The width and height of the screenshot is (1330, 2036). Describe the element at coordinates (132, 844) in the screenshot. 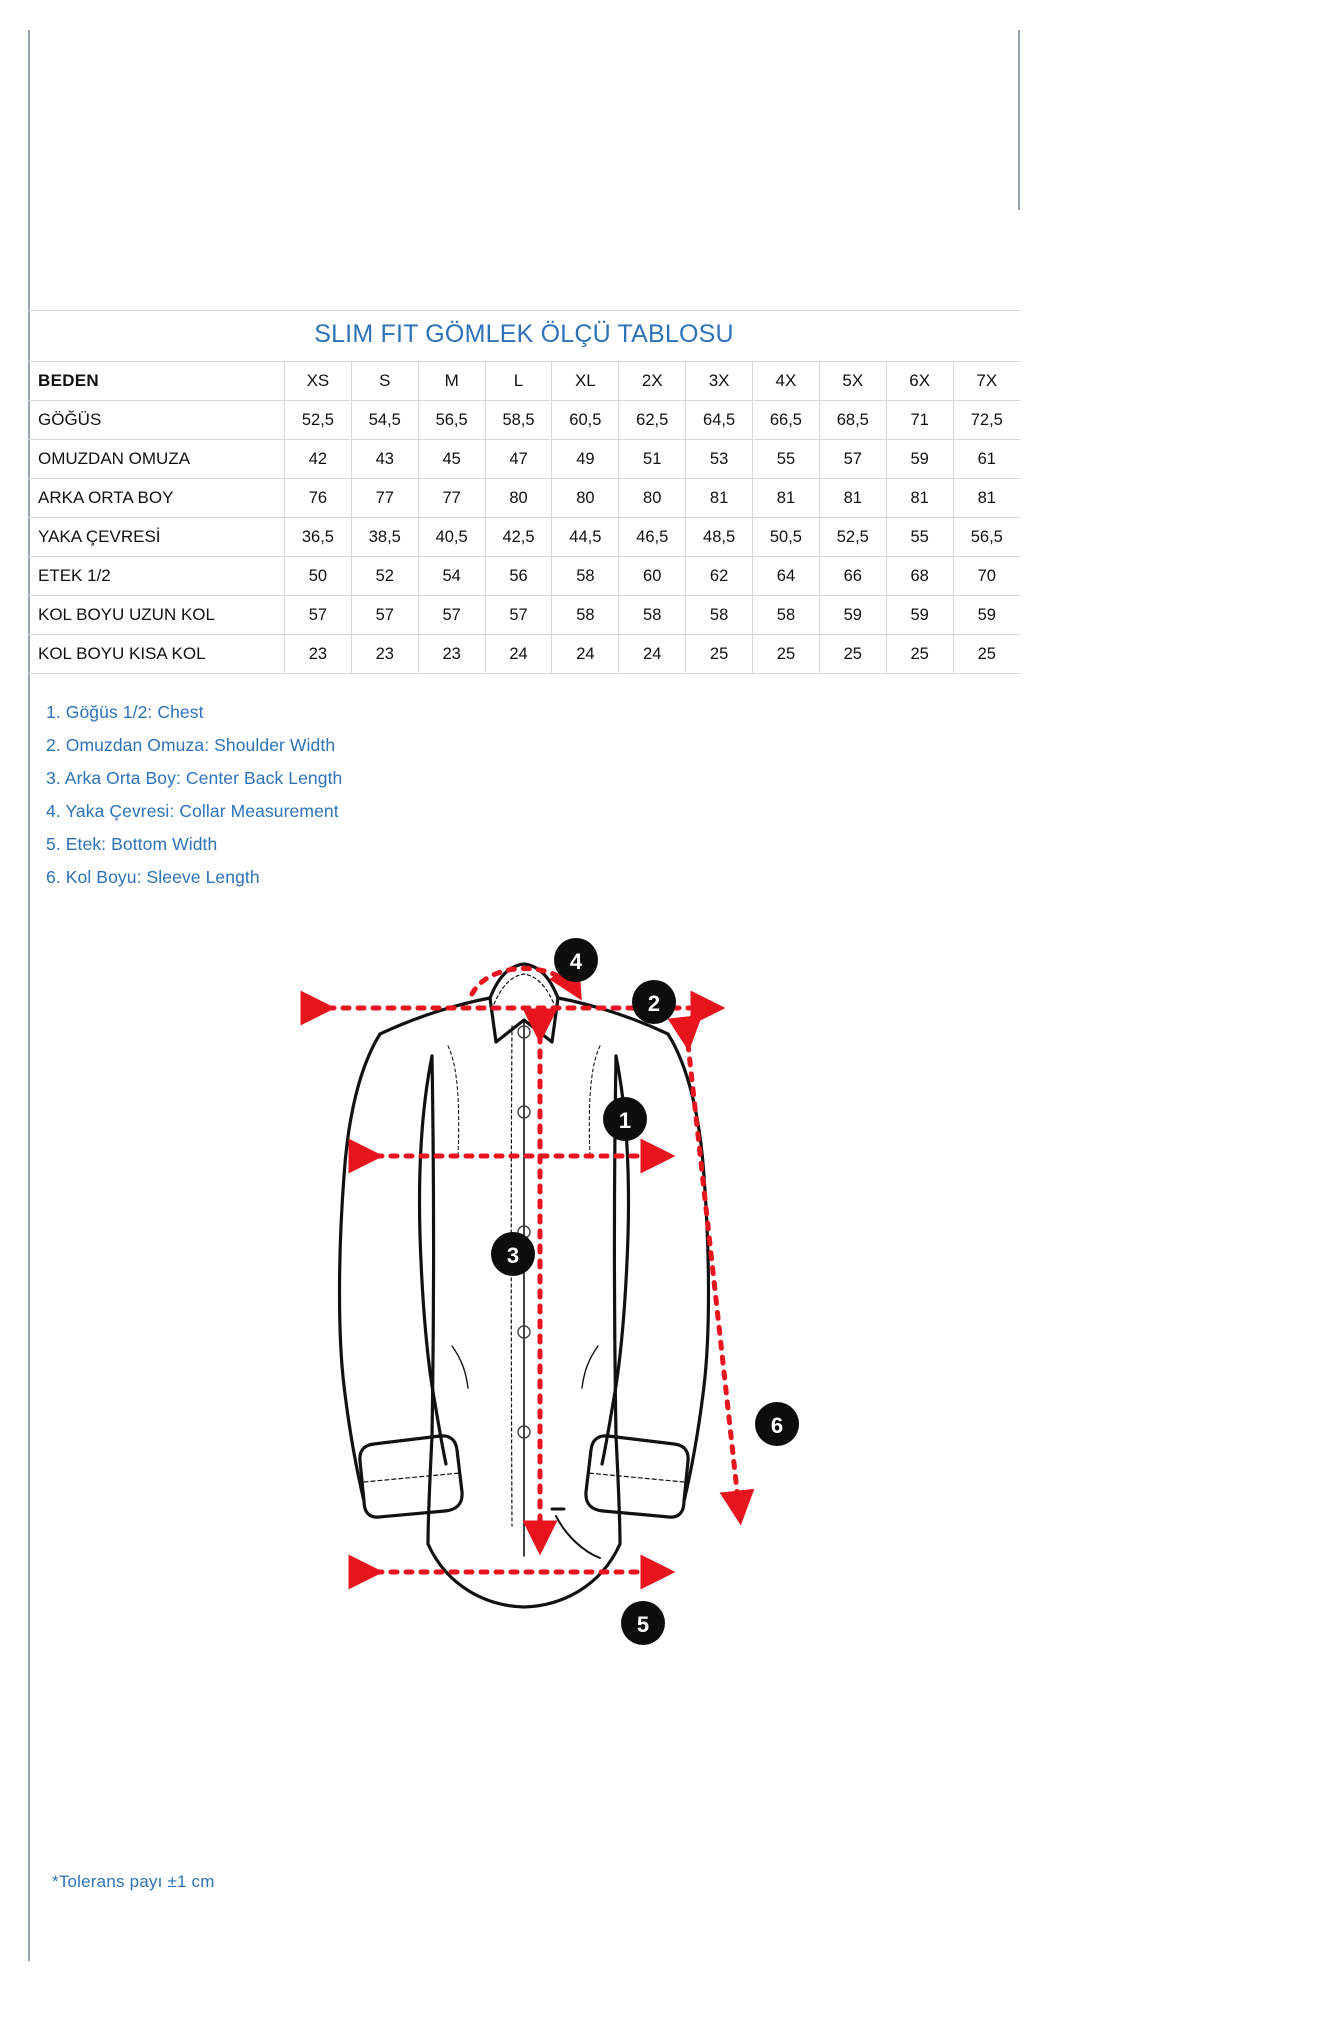

I see `legend-item-5: 5. Etek: Bottom Width` at that location.